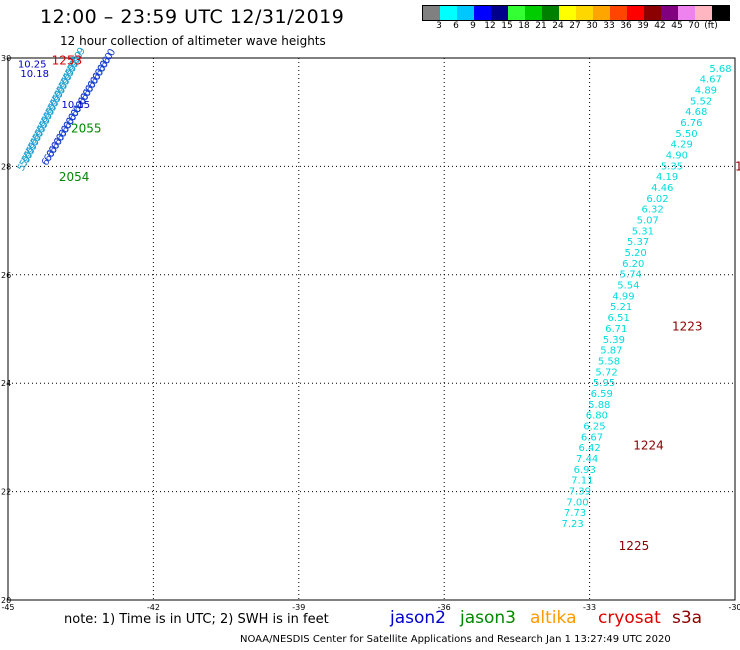 This screenshot has height=650, width=740. What do you see at coordinates (643, 26) in the screenshot?
I see `color-scale-label: 39` at bounding box center [643, 26].